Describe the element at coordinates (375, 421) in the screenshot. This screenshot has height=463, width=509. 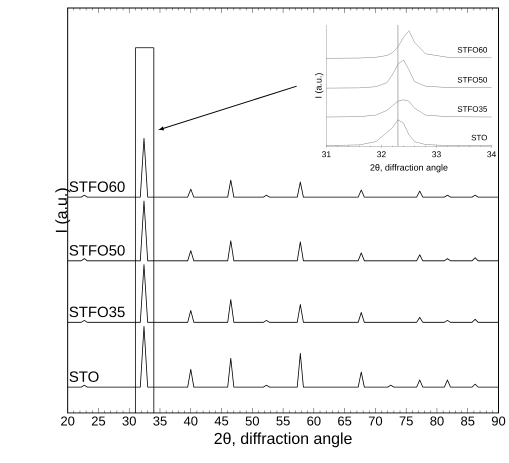
I see `x-tick-label: 70` at that location.